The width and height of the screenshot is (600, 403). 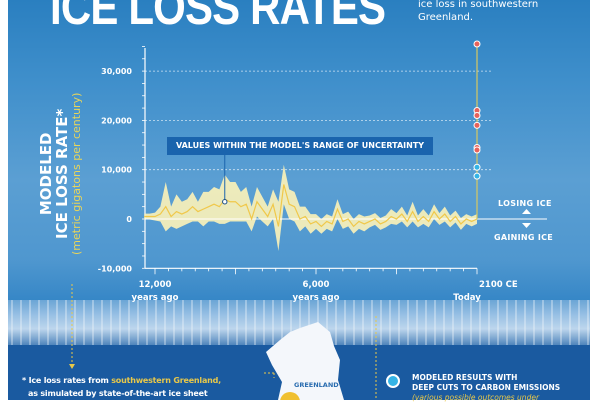 What do you see at coordinates (393, 381) in the screenshot?
I see `deep-cuts-legend-icon` at bounding box center [393, 381].